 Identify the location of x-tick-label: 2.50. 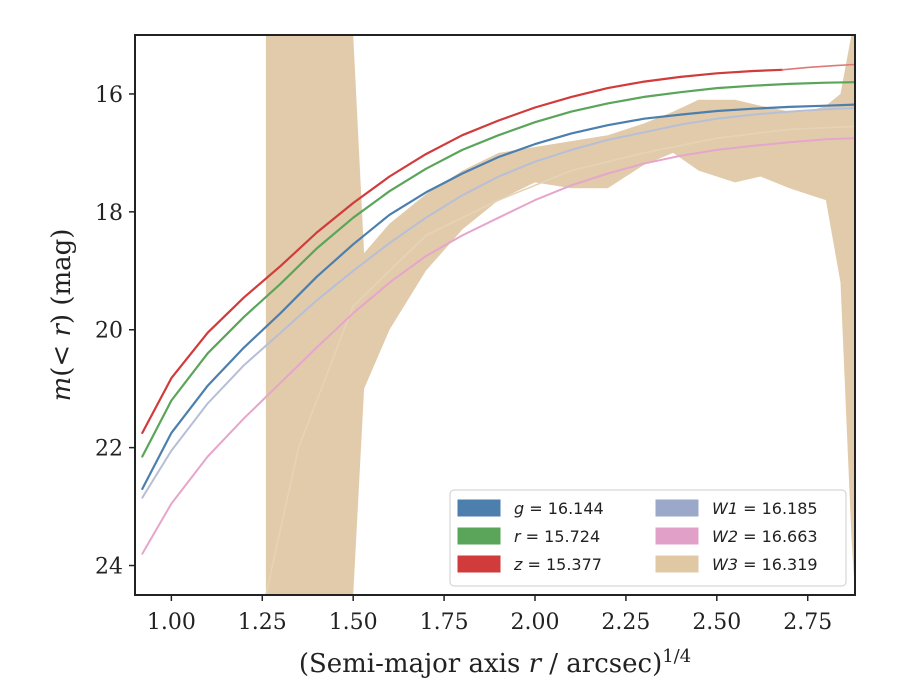
(716, 622).